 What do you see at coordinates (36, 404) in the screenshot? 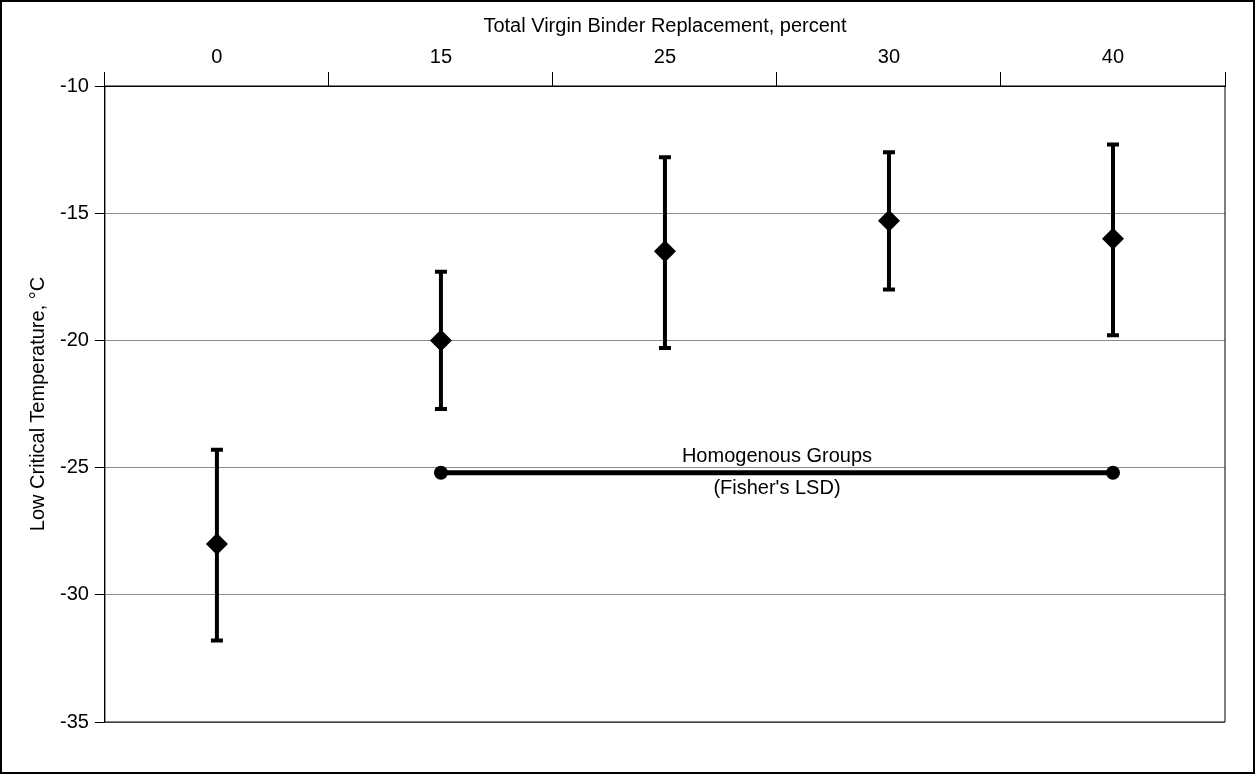
I see `y-axis-title: Low Critical Temperature, °C` at bounding box center [36, 404].